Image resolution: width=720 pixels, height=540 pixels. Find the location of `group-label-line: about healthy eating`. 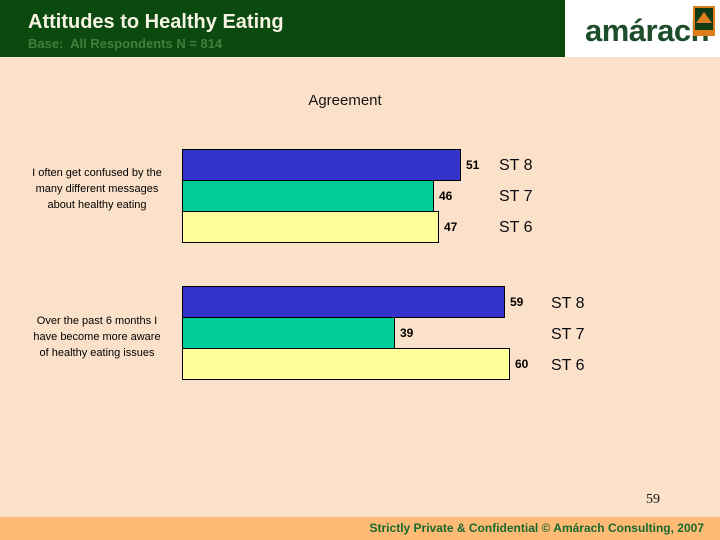

group-label-line: about healthy eating is located at coordinates (97, 205).